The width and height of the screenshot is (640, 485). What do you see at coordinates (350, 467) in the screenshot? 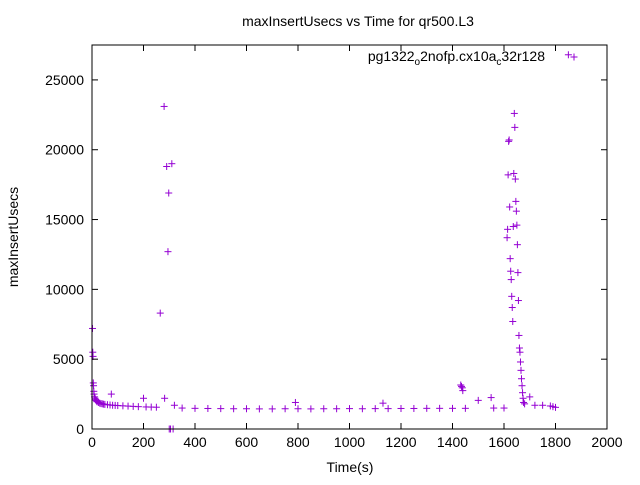
I see `x-axis-title: Time(s)` at bounding box center [350, 467].